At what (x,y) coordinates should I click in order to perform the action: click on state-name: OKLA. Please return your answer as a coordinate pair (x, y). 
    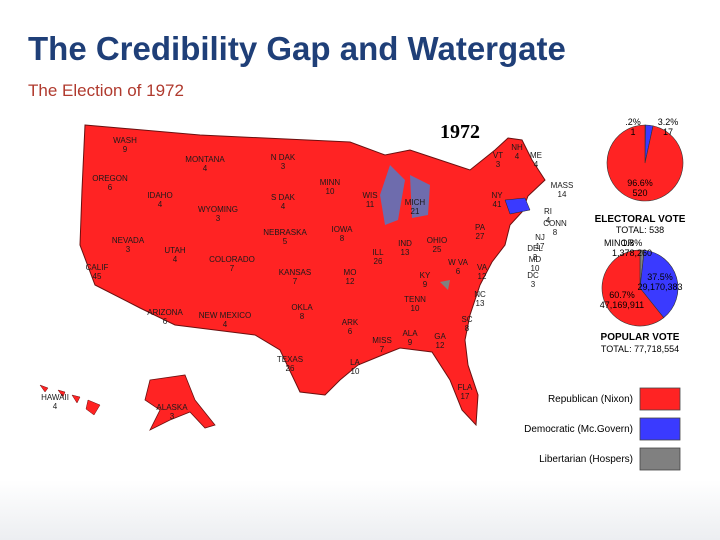
    Looking at the image, I should click on (302, 307).